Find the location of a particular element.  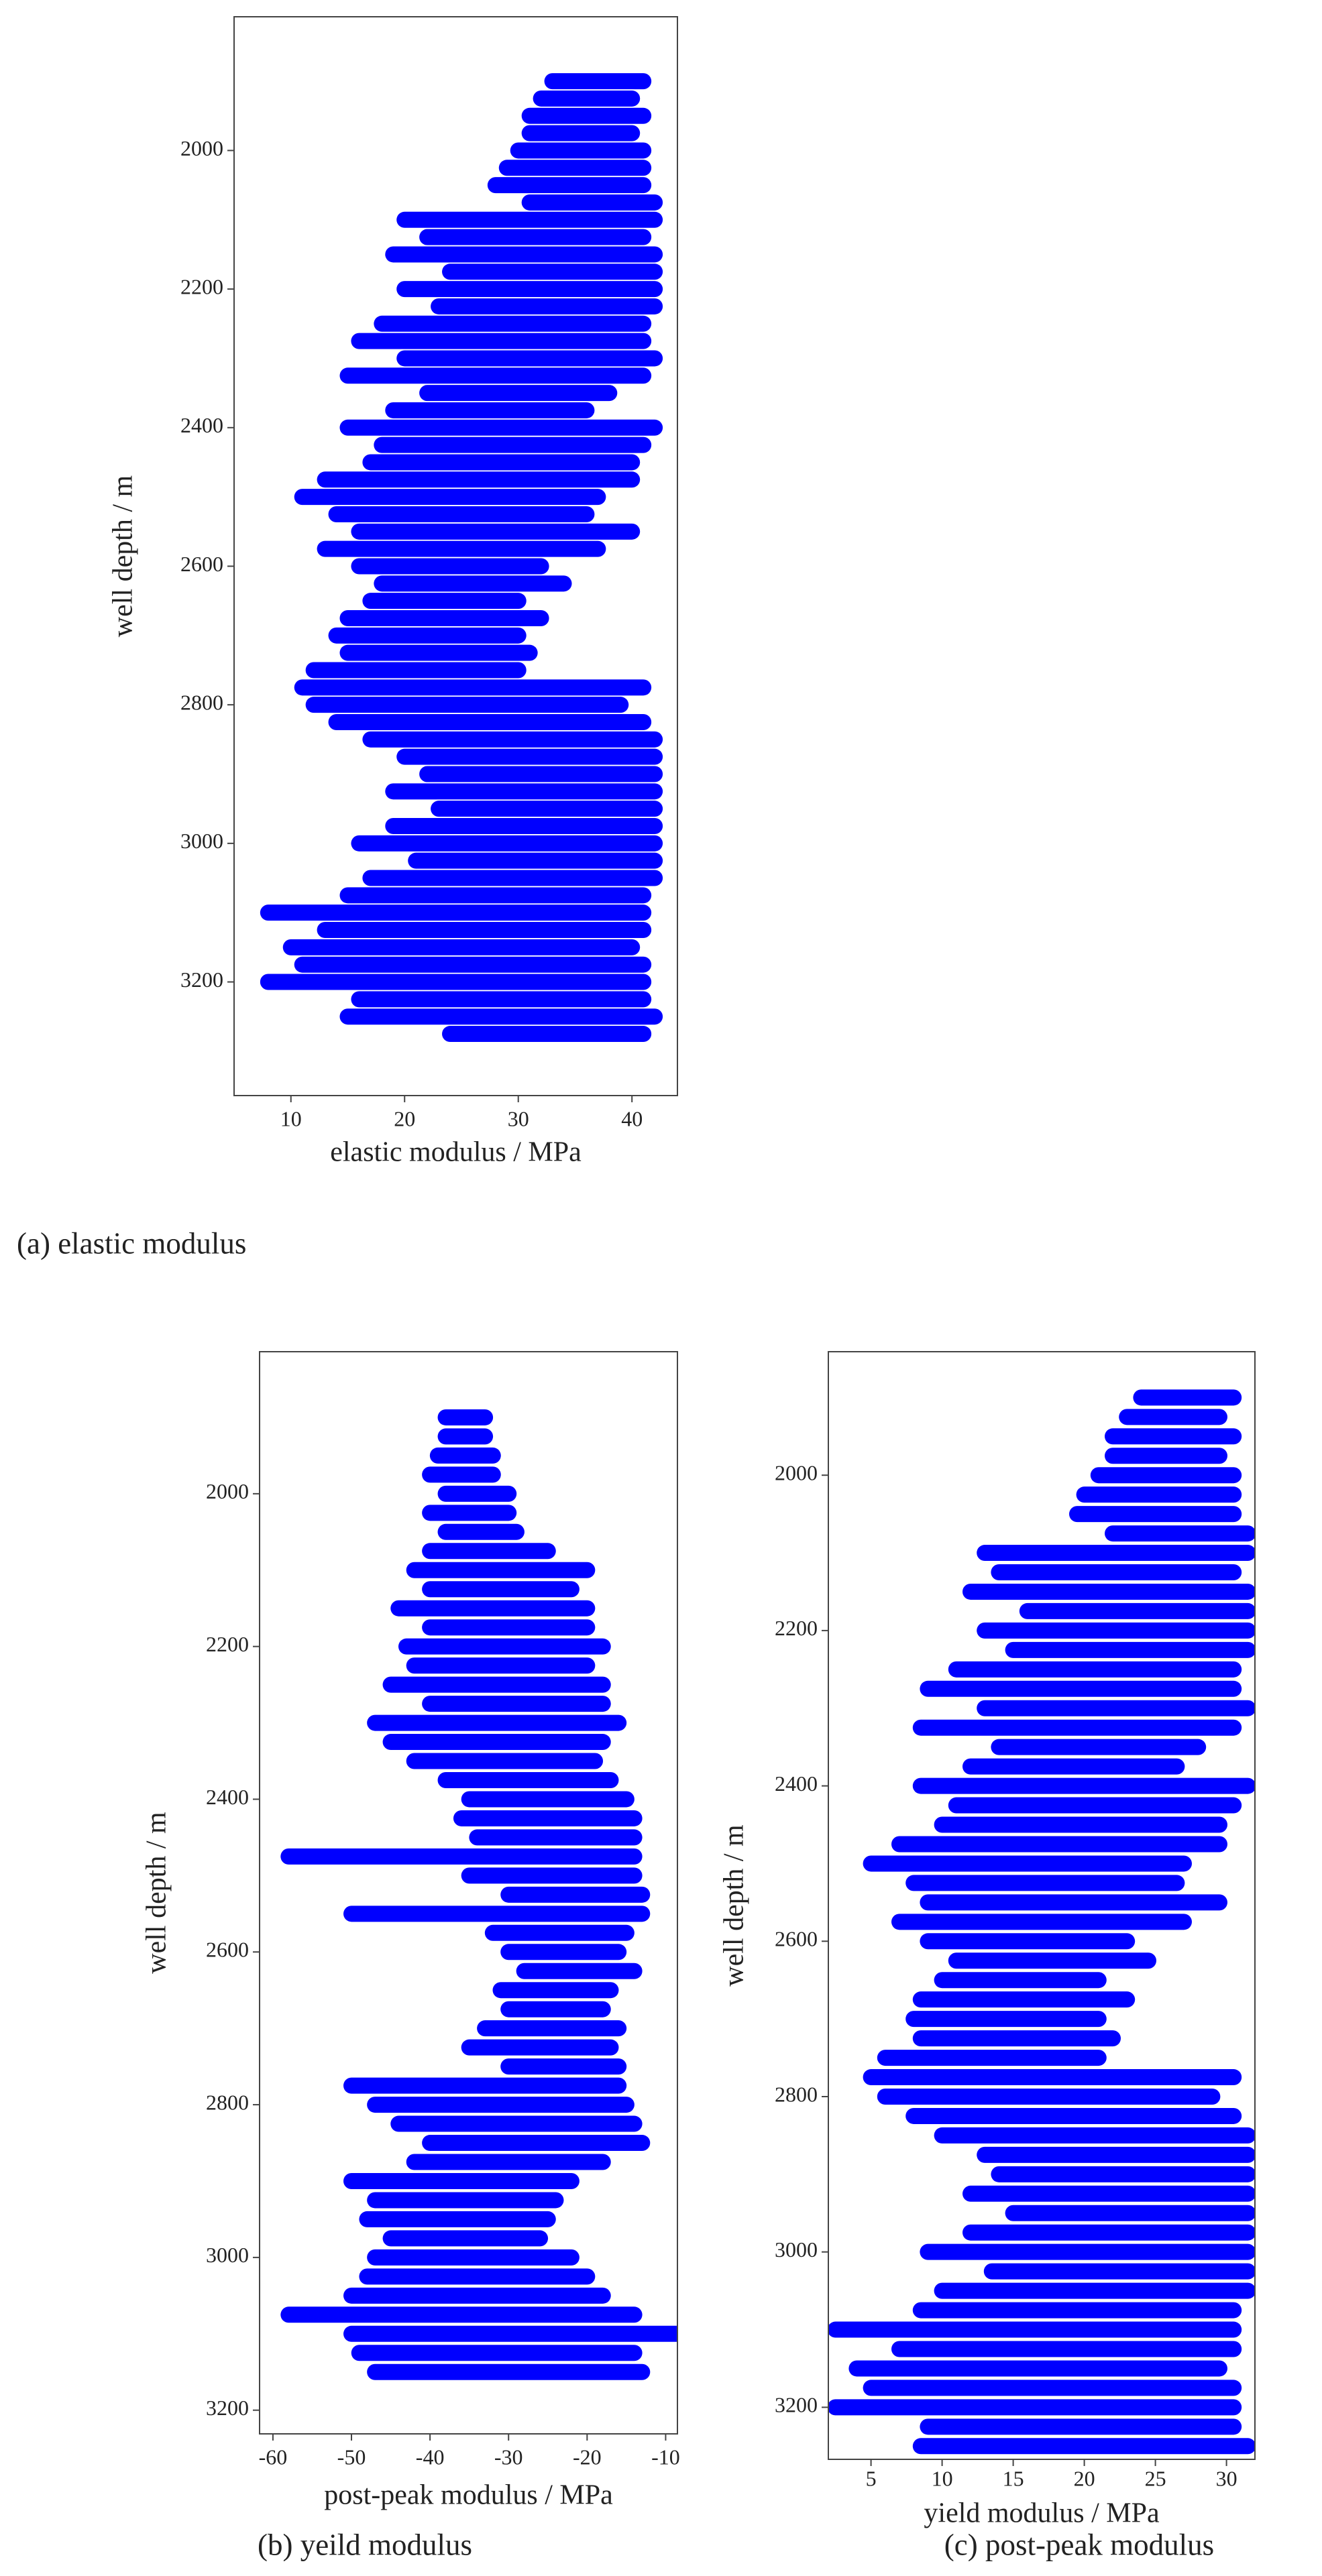

caption: (a) elastic modulus is located at coordinates (131, 1243).